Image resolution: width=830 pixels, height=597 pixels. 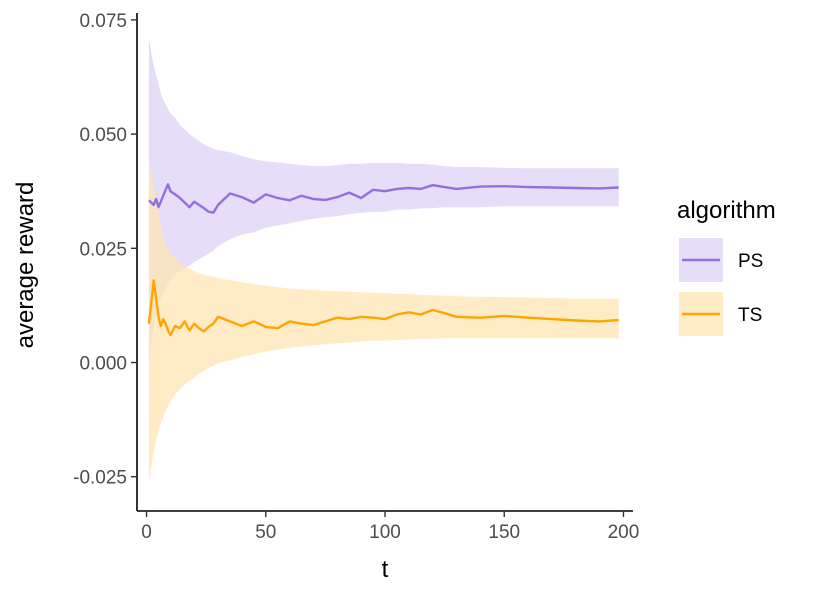 What do you see at coordinates (25, 265) in the screenshot?
I see `y-axis-title: average reward` at bounding box center [25, 265].